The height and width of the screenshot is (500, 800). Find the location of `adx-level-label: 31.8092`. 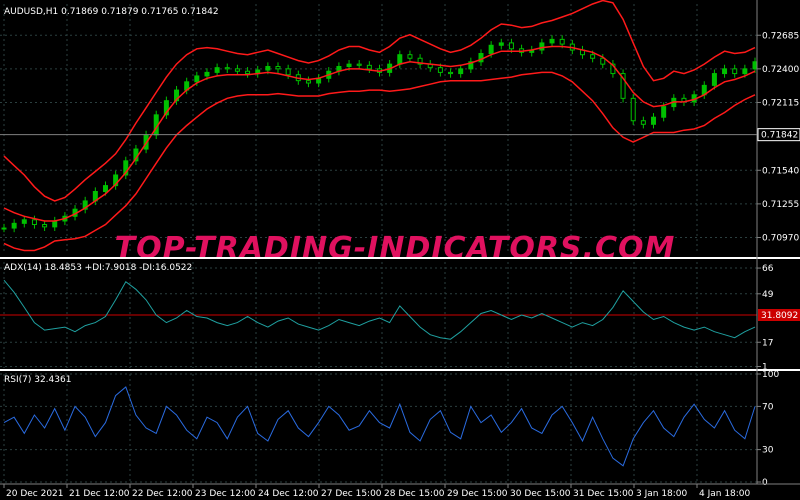

adx-level-label: 31.8092 is located at coordinates (779, 316).